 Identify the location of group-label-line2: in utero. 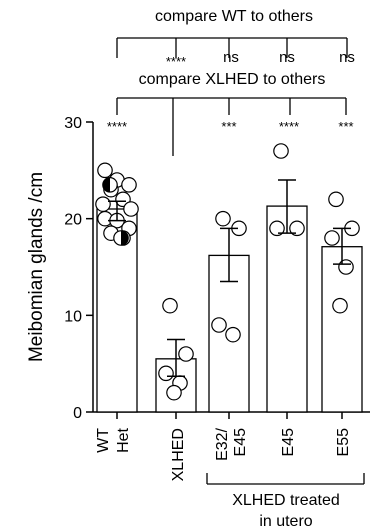
(285, 521).